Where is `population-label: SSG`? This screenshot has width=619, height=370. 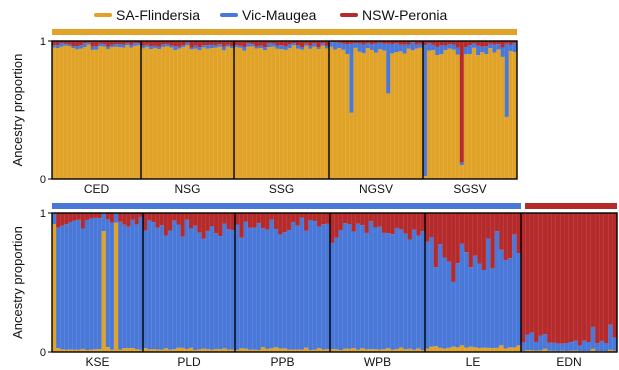
population-label: SSG is located at coordinates (281, 189).